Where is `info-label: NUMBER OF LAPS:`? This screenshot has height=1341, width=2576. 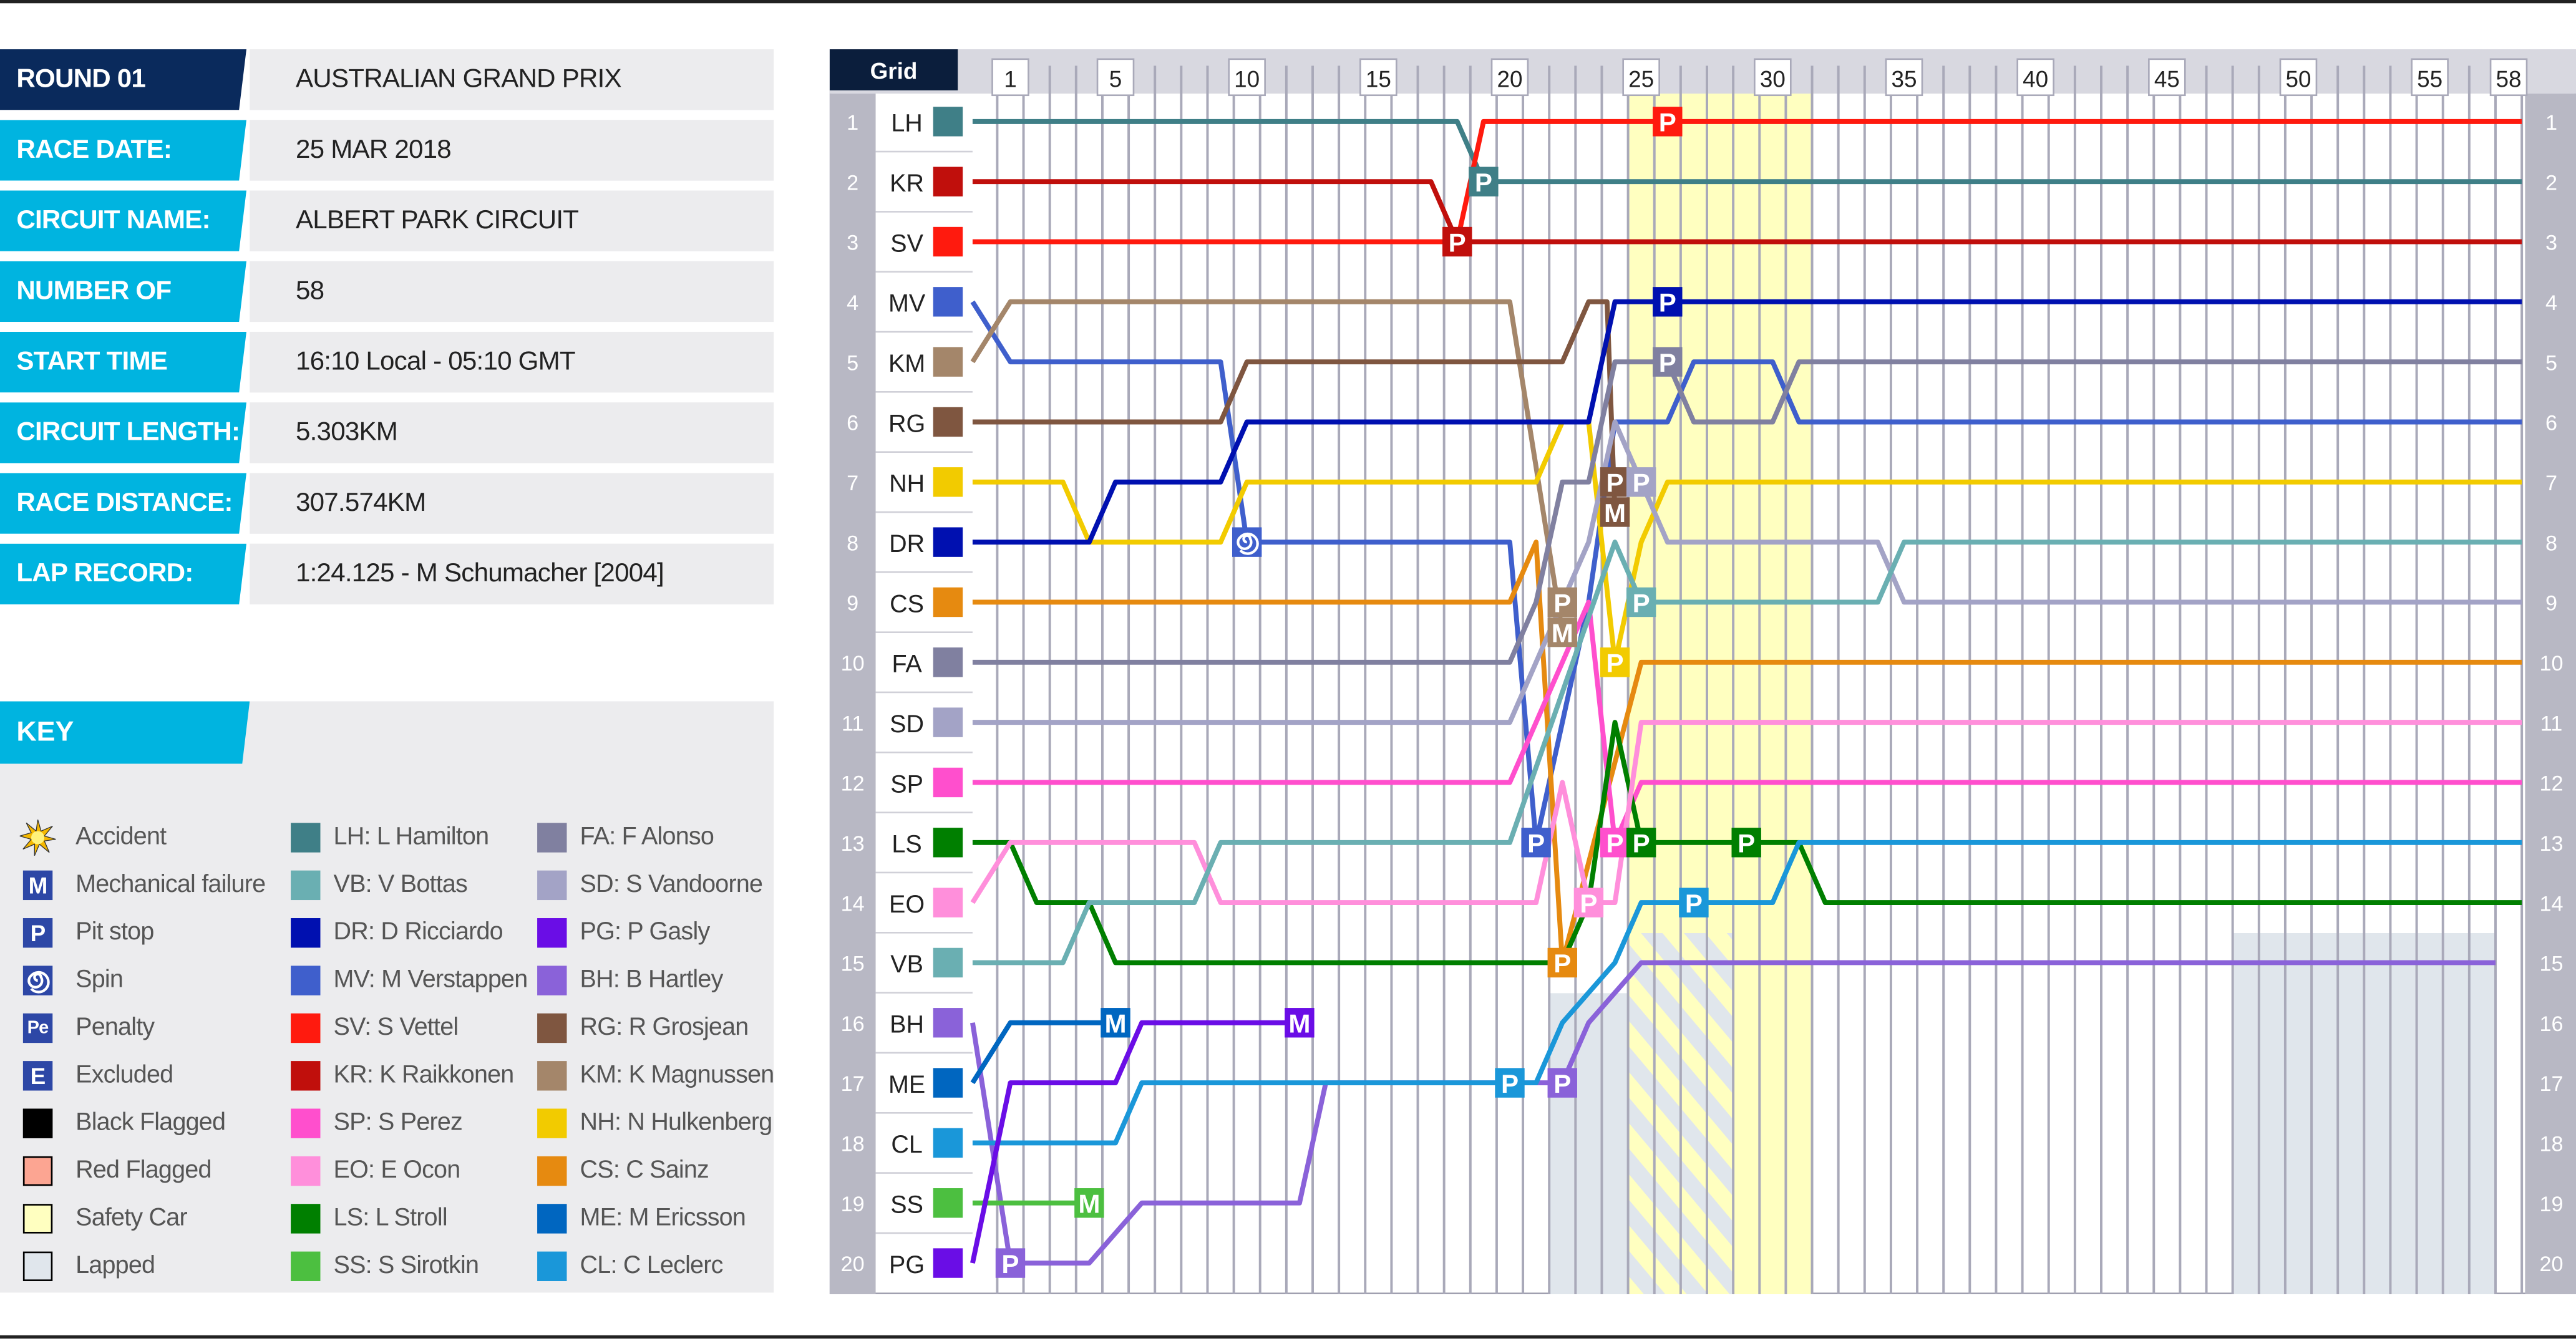 info-label: NUMBER OF LAPS: is located at coordinates (123, 291).